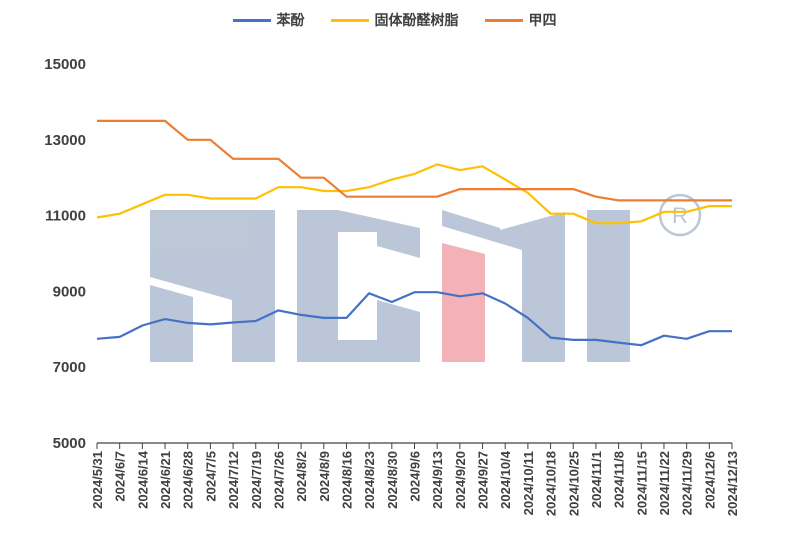  What do you see at coordinates (392, 480) in the screenshot?
I see `x-tick-label: 2024/8/30` at bounding box center [392, 480].